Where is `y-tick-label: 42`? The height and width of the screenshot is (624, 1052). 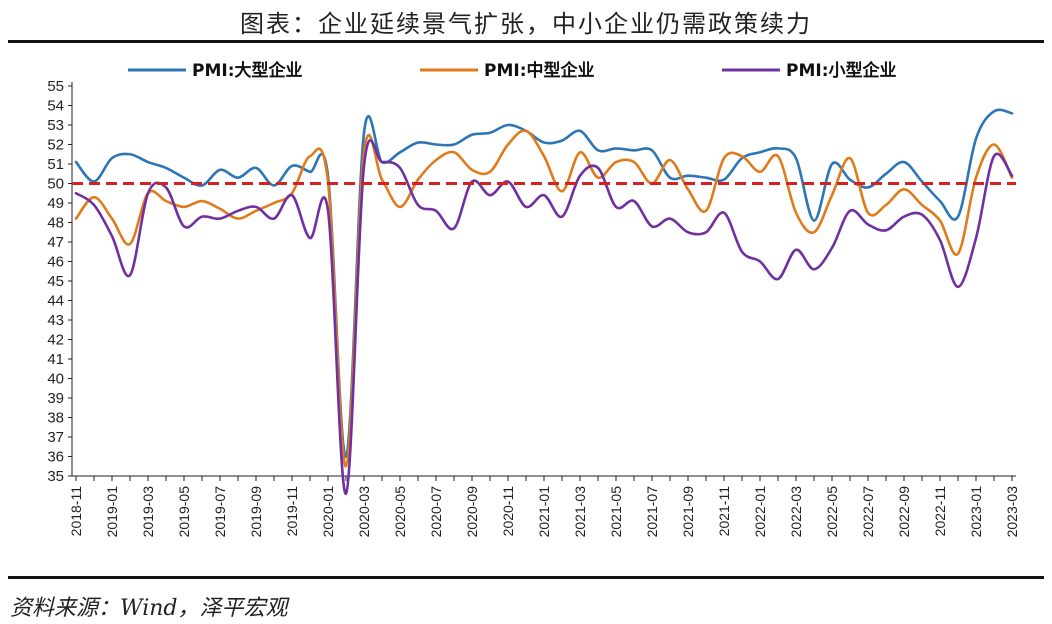 y-tick-label: 42 is located at coordinates (55, 340).